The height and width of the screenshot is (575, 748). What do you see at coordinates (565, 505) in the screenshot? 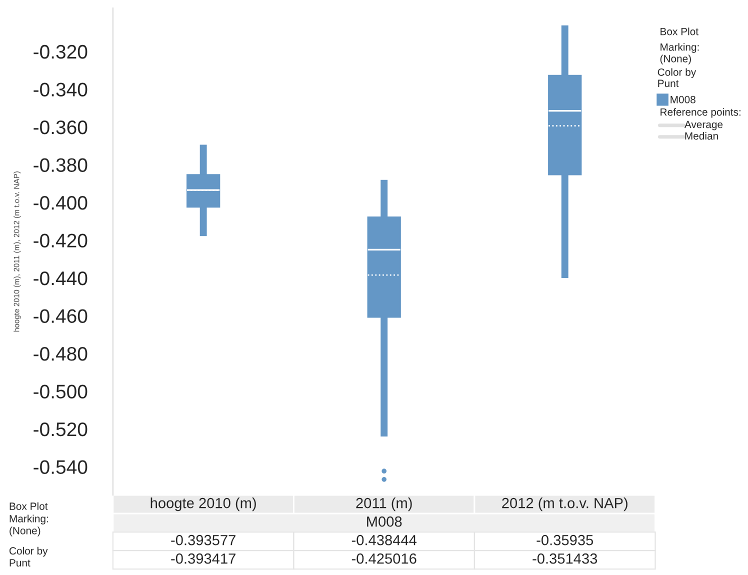
I see `x-tick-label: 2012 (m t.o.v. NAP)` at bounding box center [565, 505].